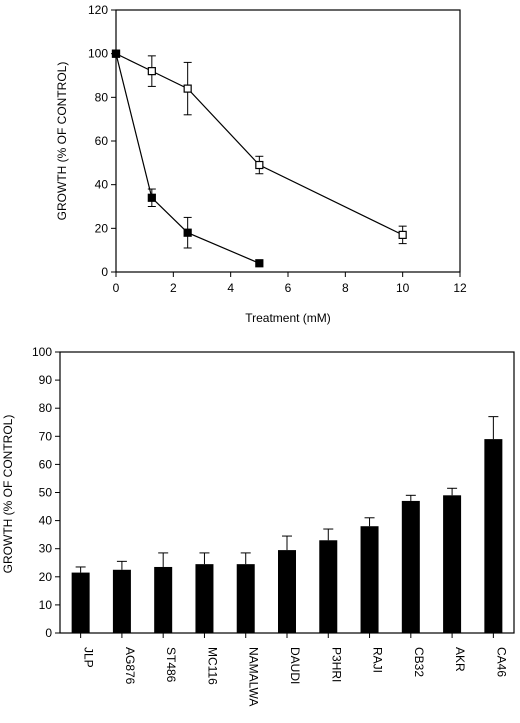  I want to click on line-chart-y-axis: 0 20 40 60 80 100 120, so click(102, 141).